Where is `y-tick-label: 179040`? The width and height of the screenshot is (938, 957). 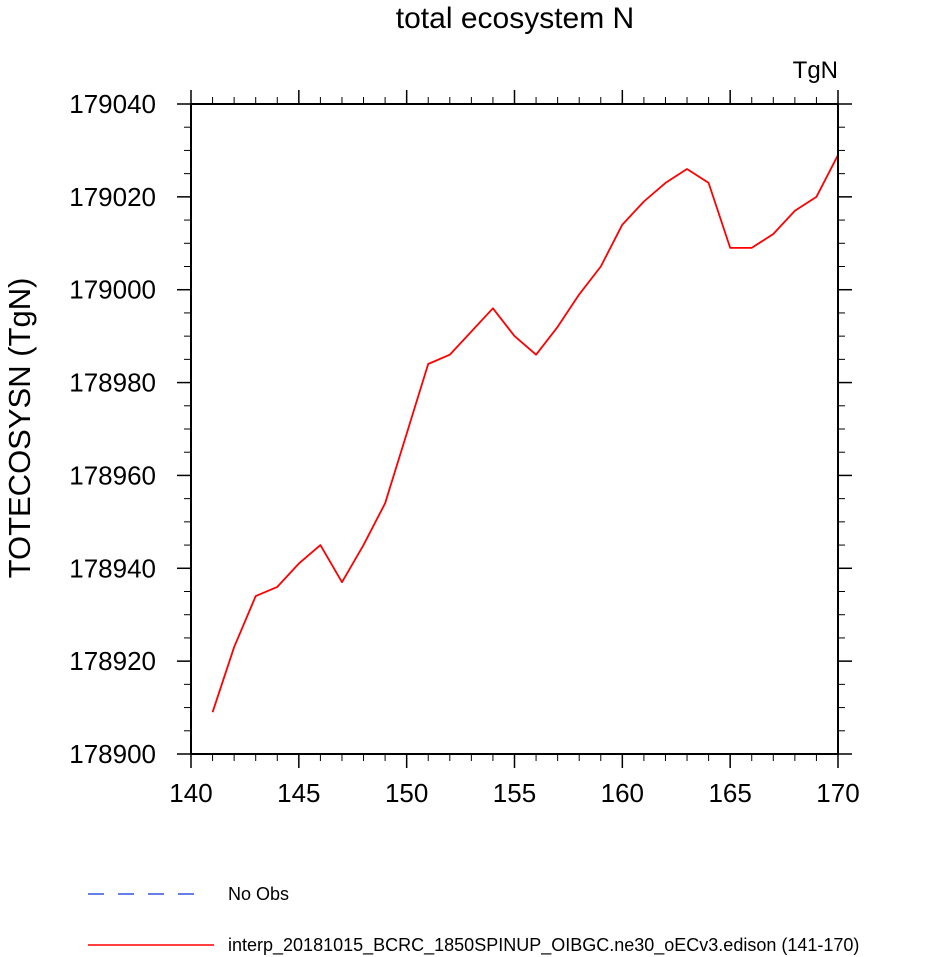
y-tick-label: 179040 is located at coordinates (112, 104).